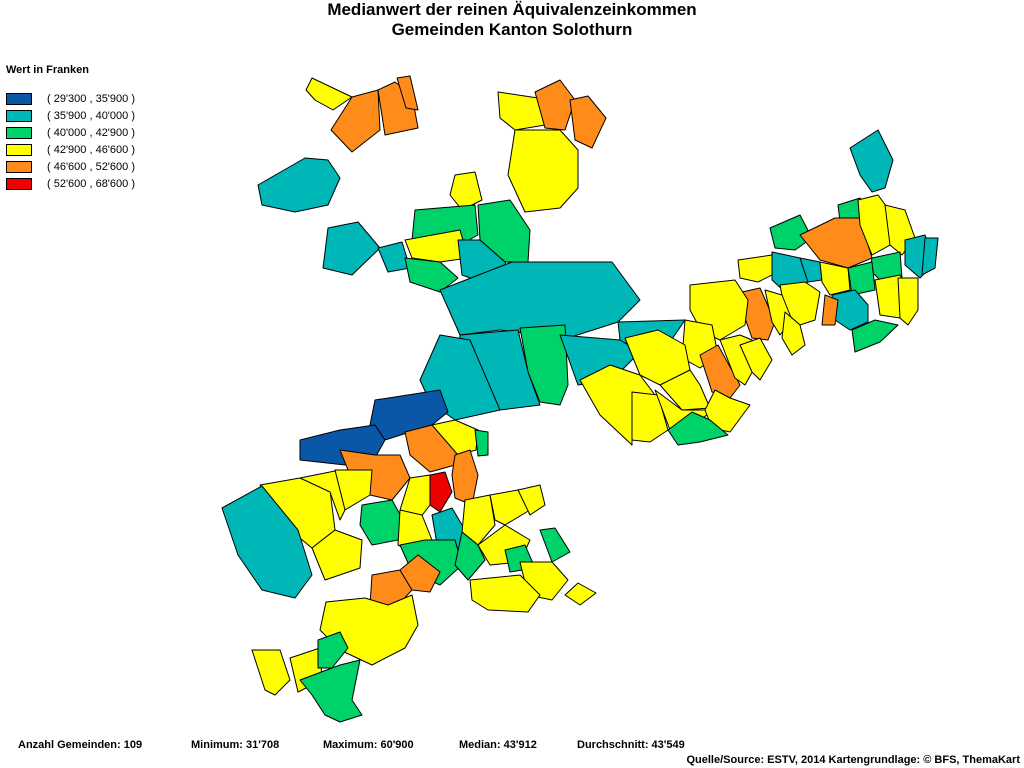 The width and height of the screenshot is (1024, 768). Describe the element at coordinates (631, 745) in the screenshot. I see `stat-average: Durchschnitt: 43'549` at that location.